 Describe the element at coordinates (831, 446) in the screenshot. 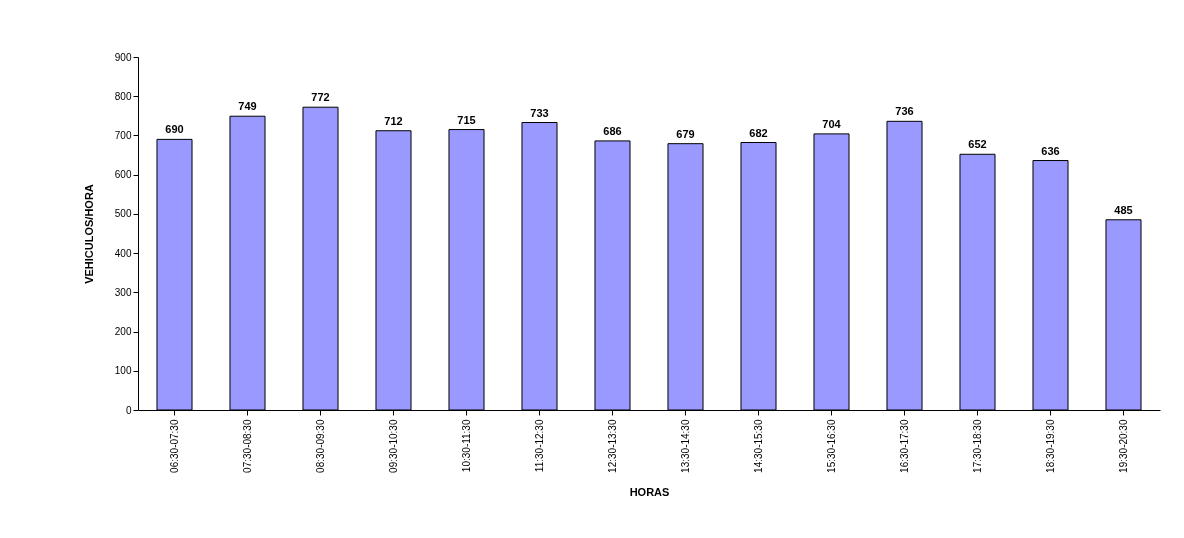

I see `x-tick-label: 15:30-16:30` at that location.